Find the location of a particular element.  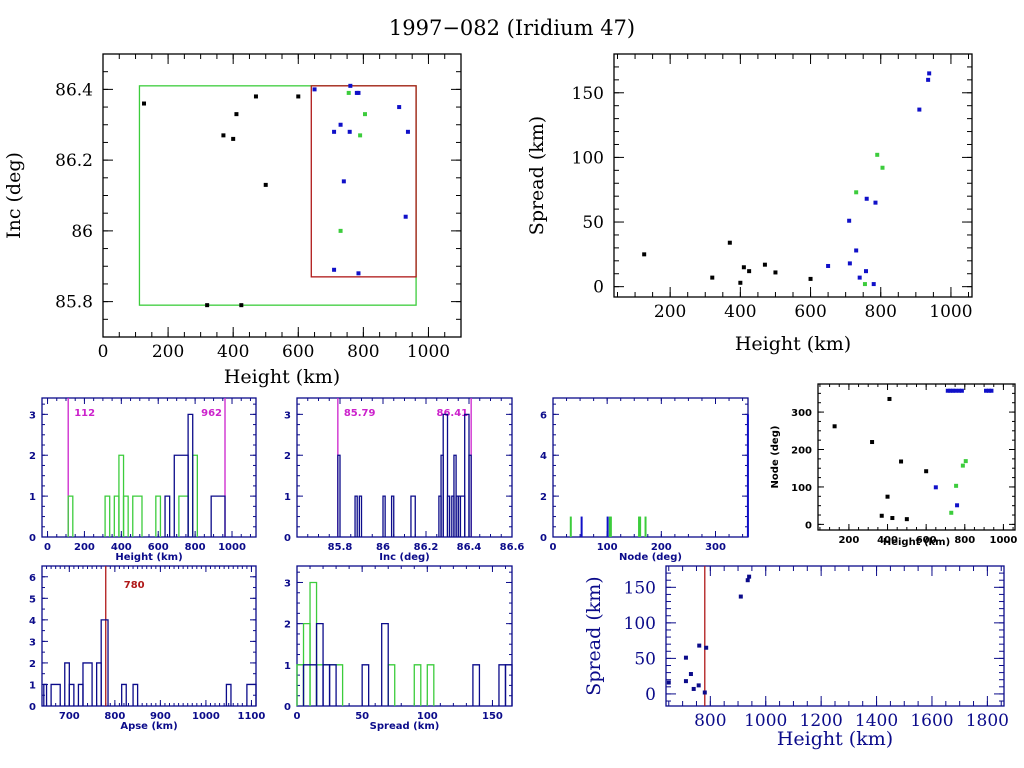

x-tick-label: 1000 is located at coordinates (950, 312).